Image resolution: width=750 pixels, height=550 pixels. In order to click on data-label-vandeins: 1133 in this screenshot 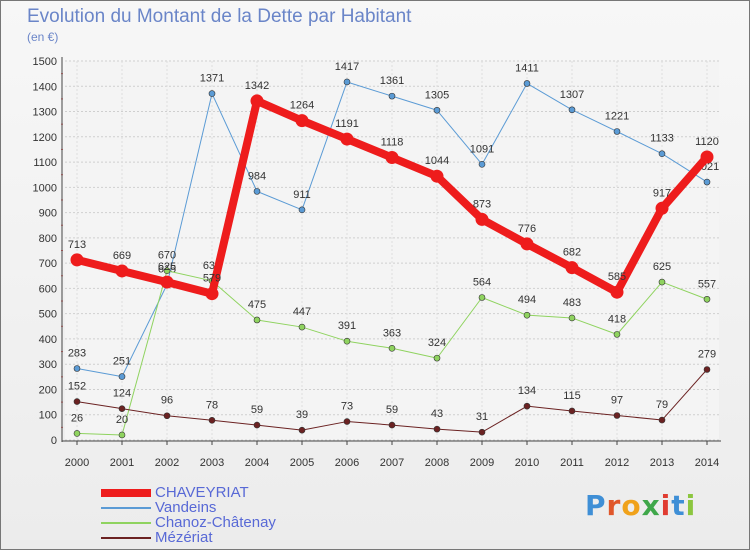, I will do `click(662, 139)`.